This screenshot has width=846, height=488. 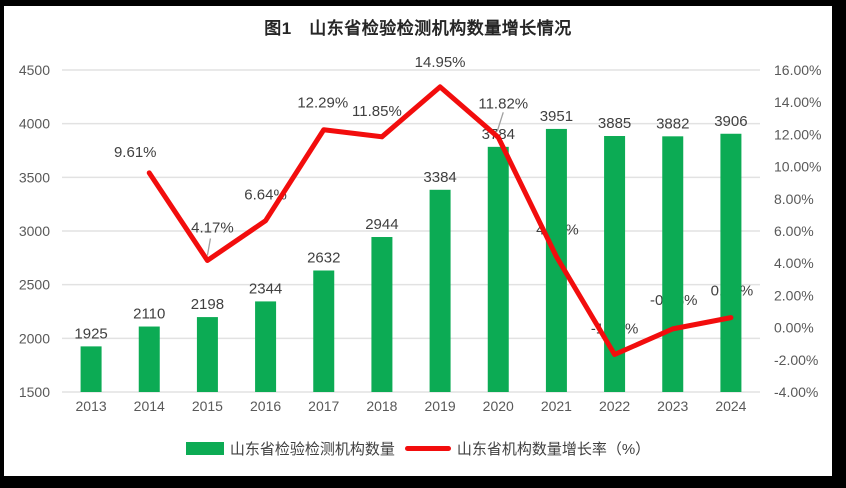 I want to click on right-axis-tick-label: -2.00%, so click(x=796, y=360).